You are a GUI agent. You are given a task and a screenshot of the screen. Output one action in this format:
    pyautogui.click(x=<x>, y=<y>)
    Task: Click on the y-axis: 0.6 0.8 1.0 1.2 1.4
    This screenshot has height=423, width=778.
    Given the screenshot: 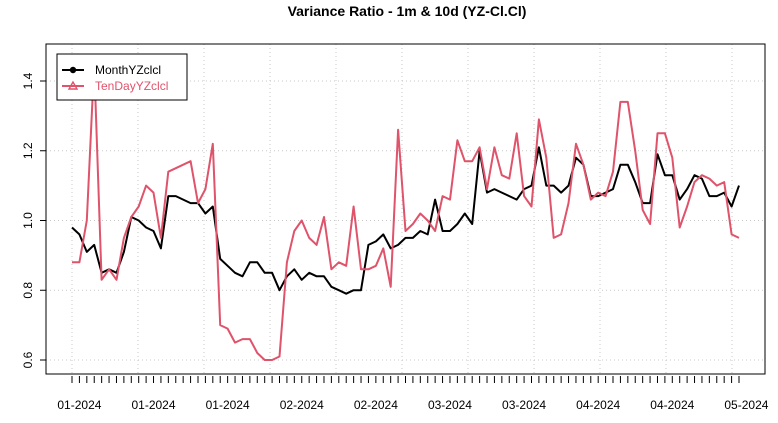 What is the action you would take?
    pyautogui.click(x=33, y=220)
    